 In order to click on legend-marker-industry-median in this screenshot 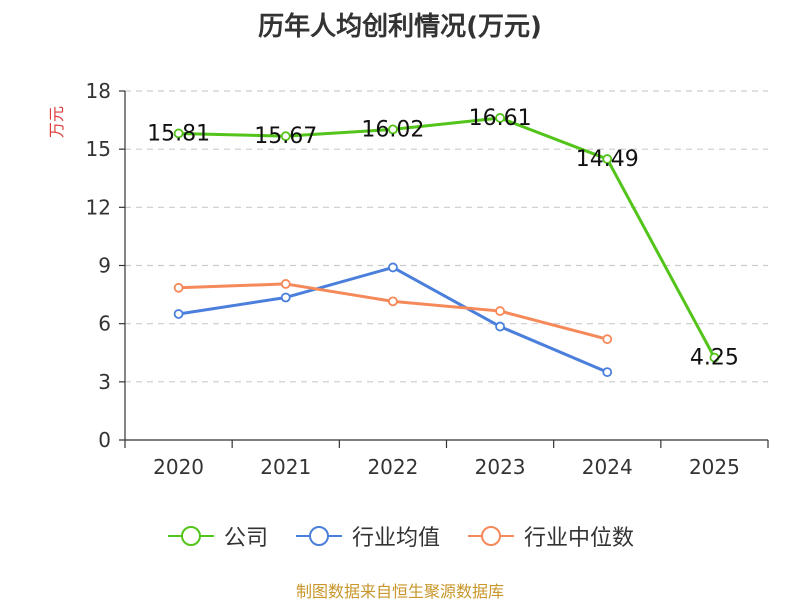, I will do `click(491, 536)`.